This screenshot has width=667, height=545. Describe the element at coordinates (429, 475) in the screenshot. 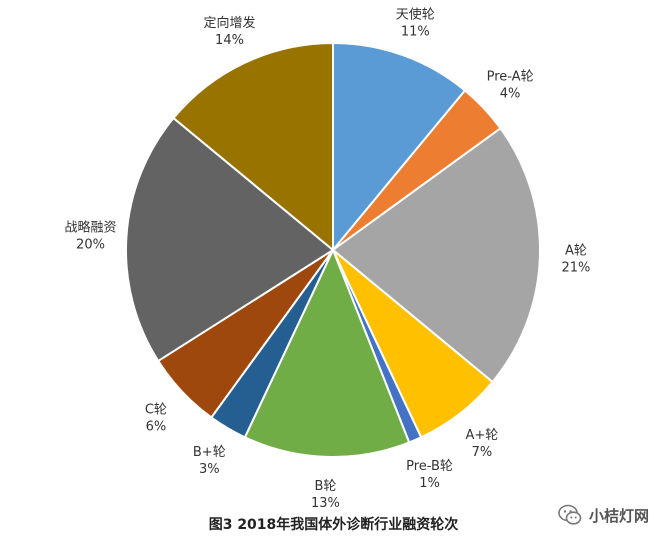

I see `pie-slice-label: Pre-B轮 1%` at that location.